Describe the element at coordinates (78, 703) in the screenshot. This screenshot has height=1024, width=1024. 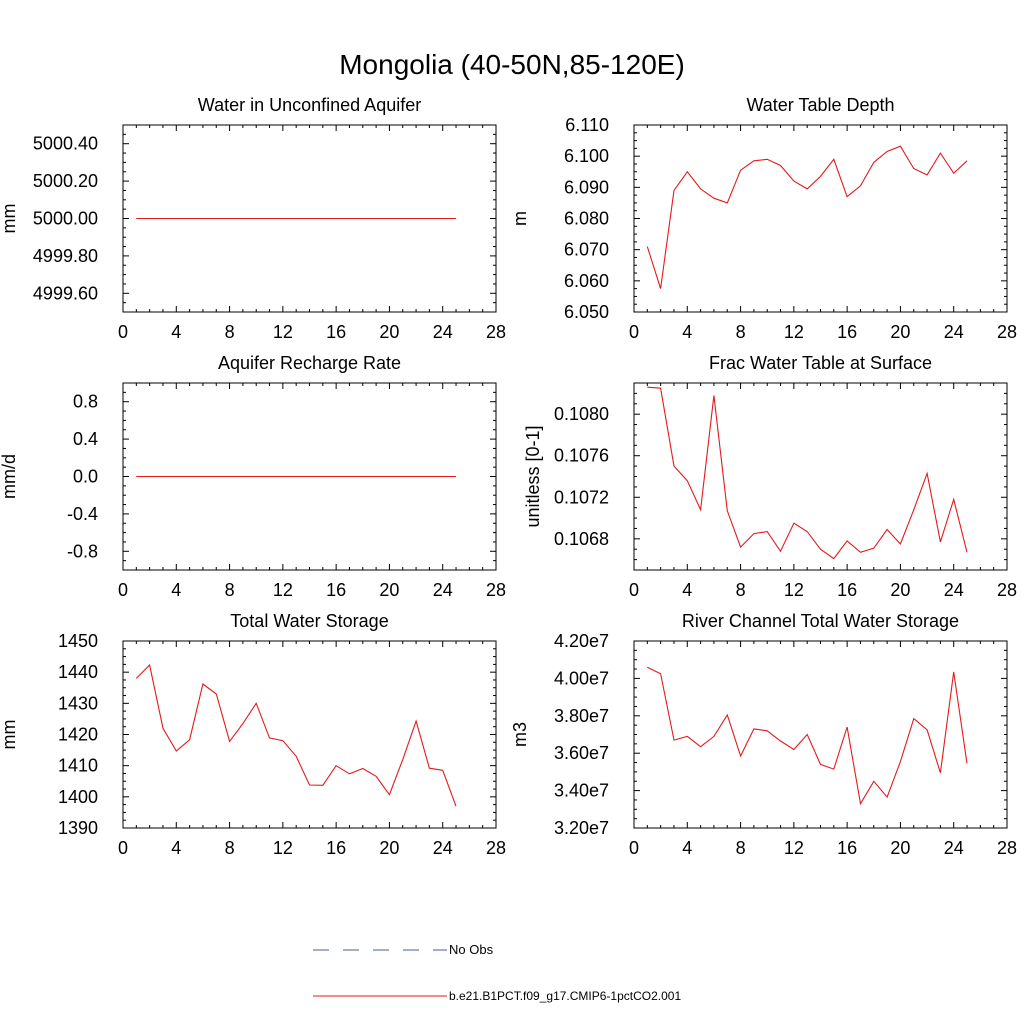
I see `y-tick-label: 1430` at that location.